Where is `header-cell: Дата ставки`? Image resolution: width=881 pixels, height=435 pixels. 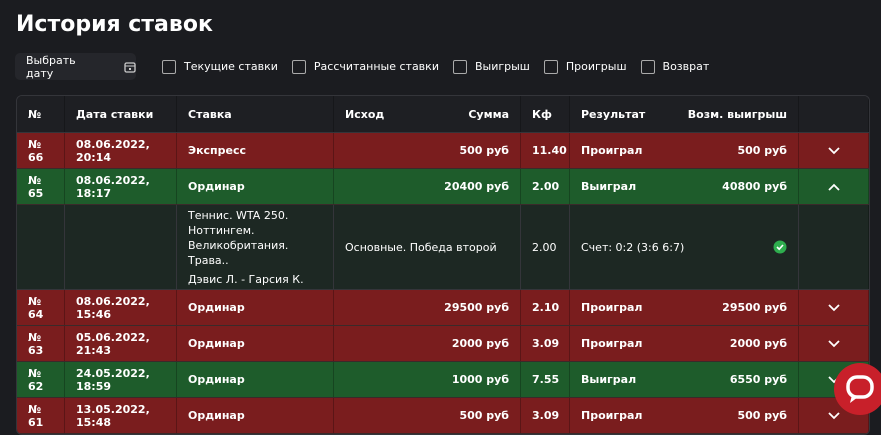
header-cell: Дата ставки is located at coordinates (121, 114).